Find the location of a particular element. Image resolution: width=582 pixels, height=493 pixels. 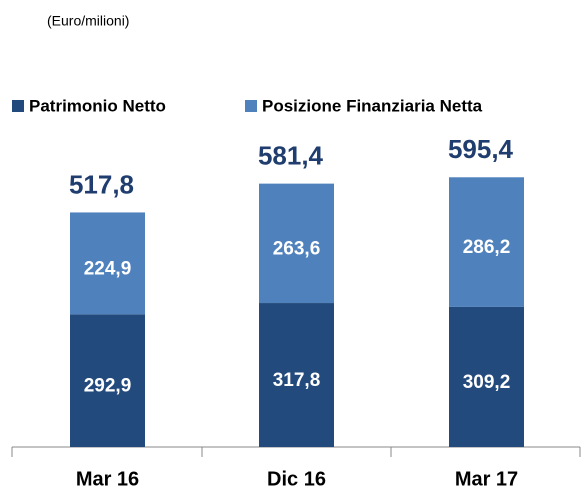

legend-label: Posizione Finanziaria Netta is located at coordinates (372, 105).